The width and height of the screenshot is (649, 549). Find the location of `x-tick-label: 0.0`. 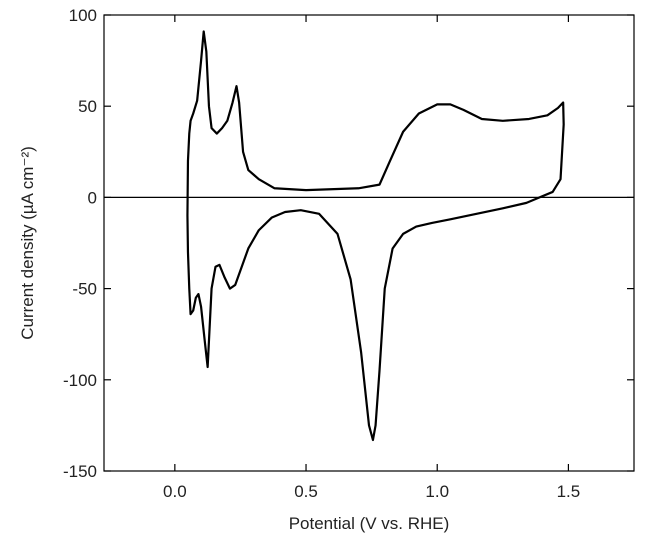

x-tick-label: 0.0 is located at coordinates (175, 491).